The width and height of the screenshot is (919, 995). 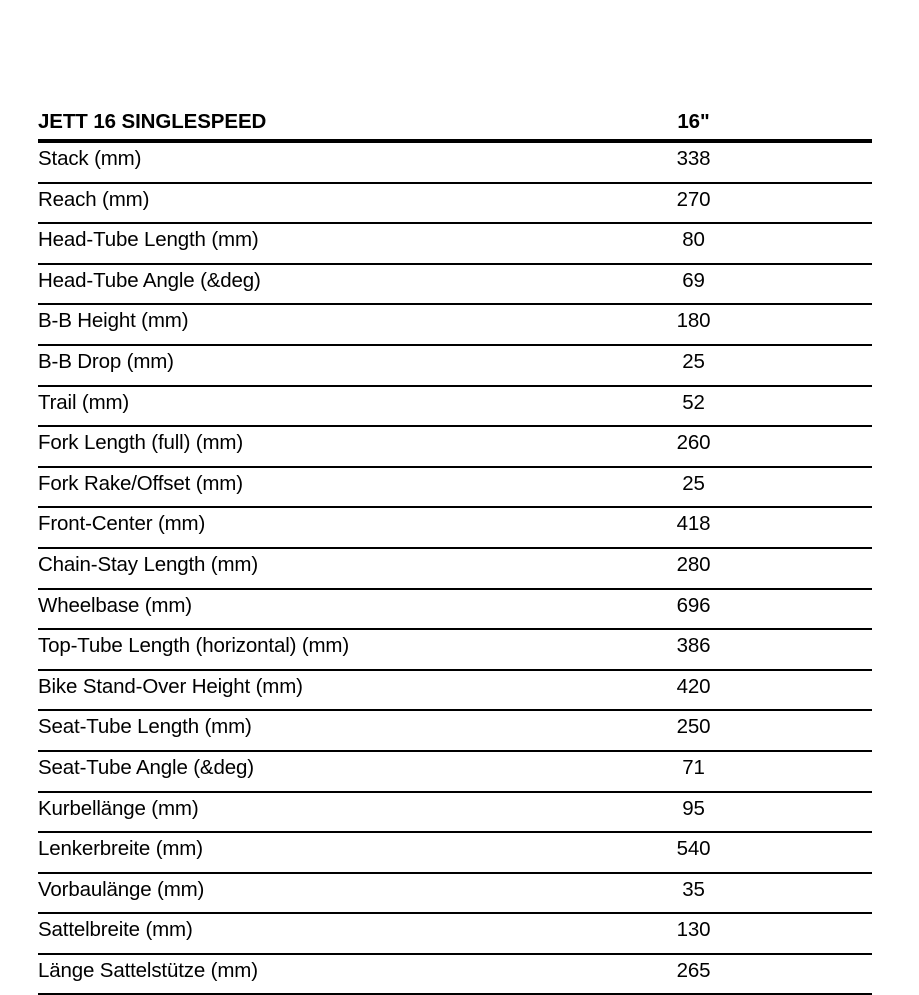 I want to click on table-row: Fork Length (full) (mm) 260, so click(x=455, y=447).